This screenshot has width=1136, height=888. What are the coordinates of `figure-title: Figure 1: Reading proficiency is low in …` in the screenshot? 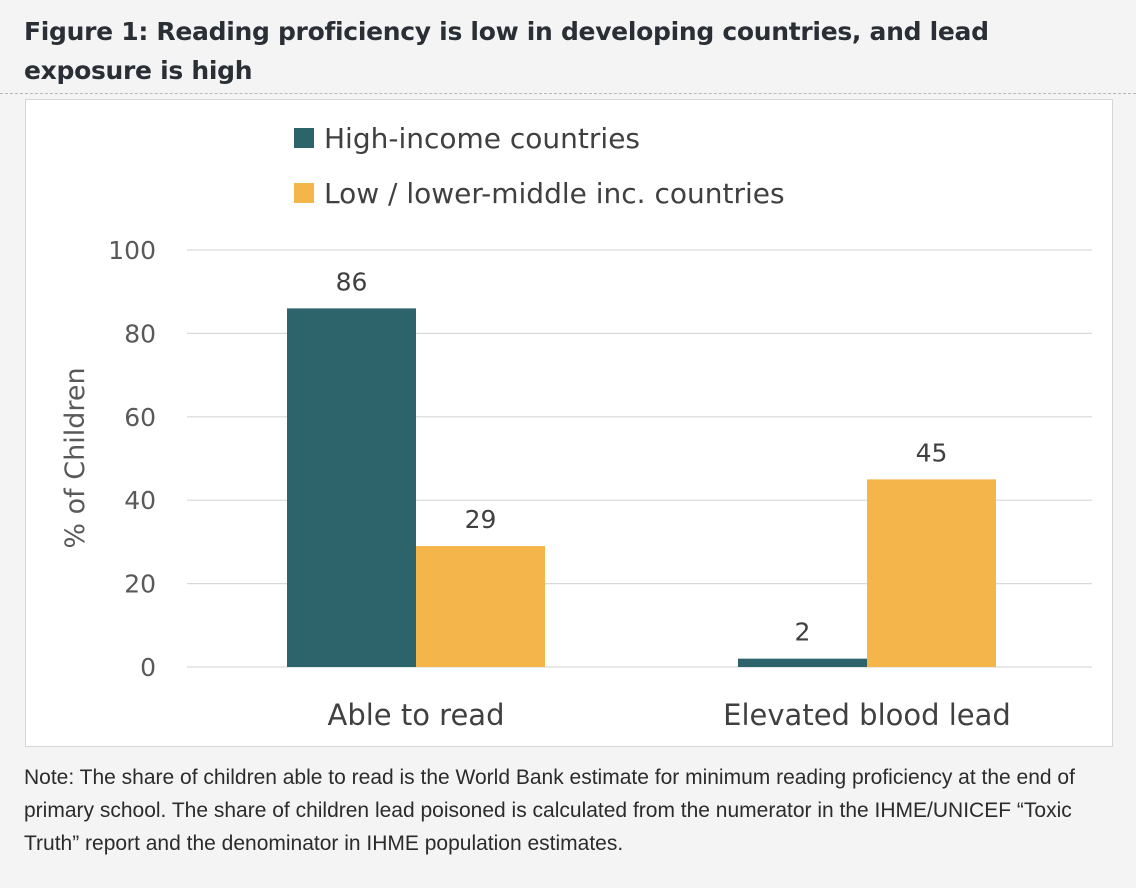 It's located at (506, 51).